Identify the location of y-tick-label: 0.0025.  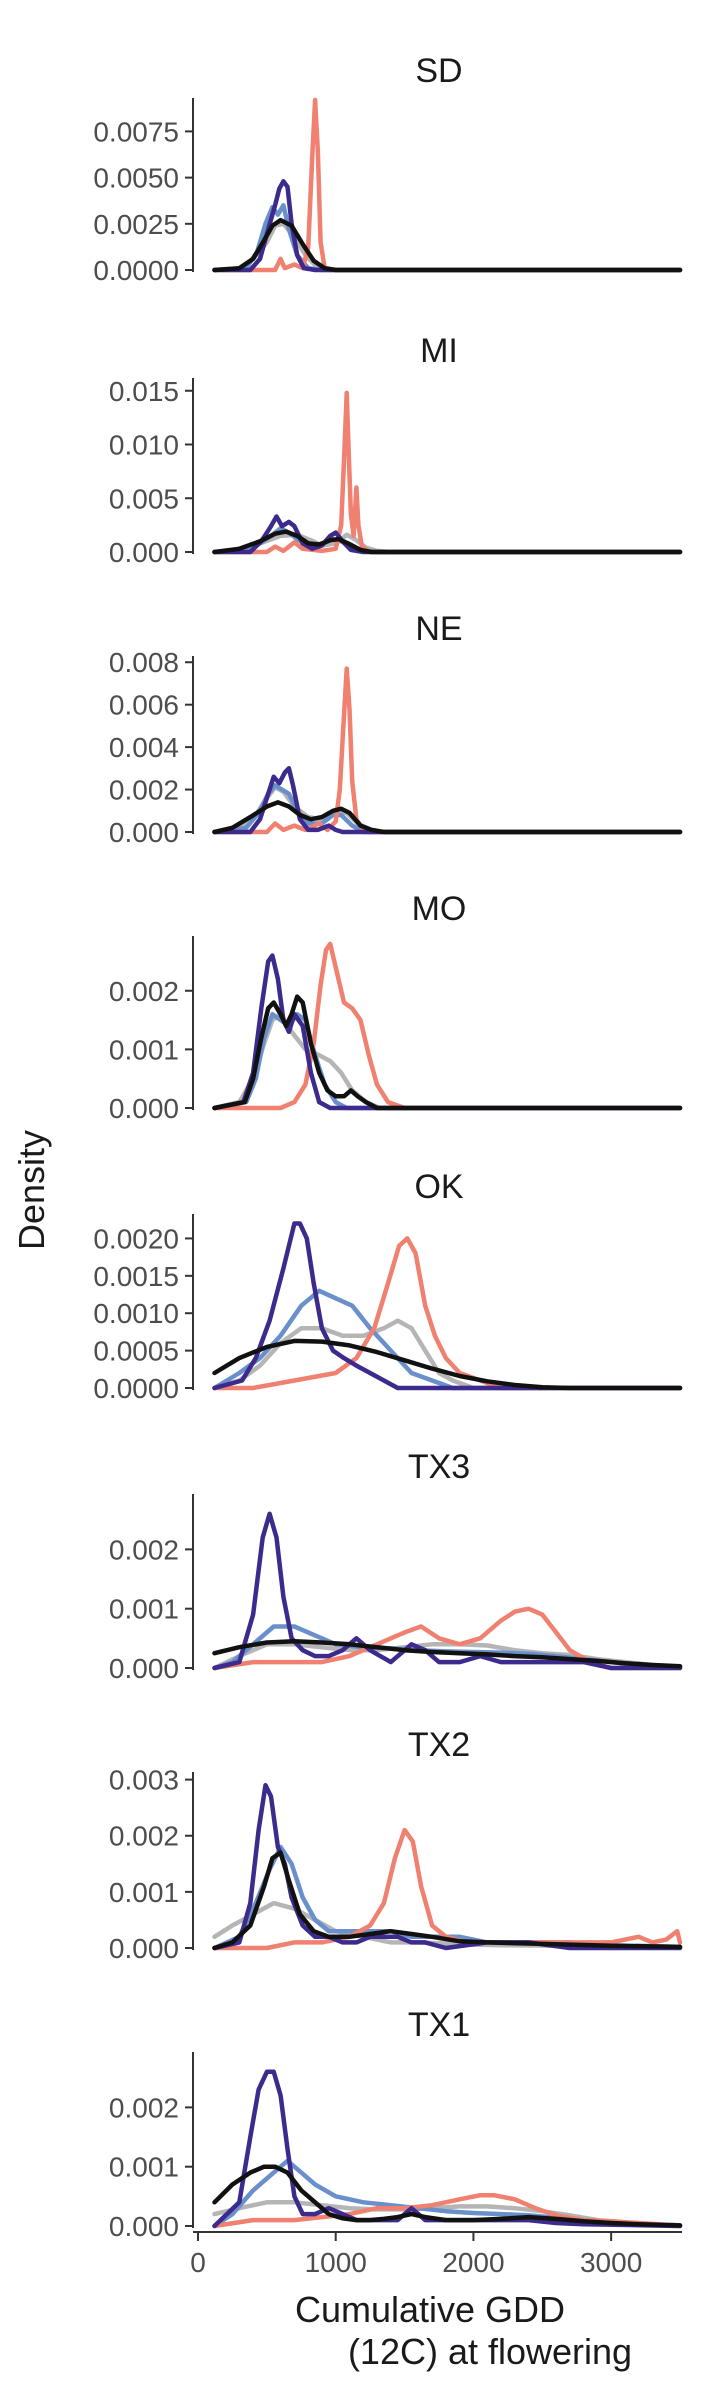
(136, 224).